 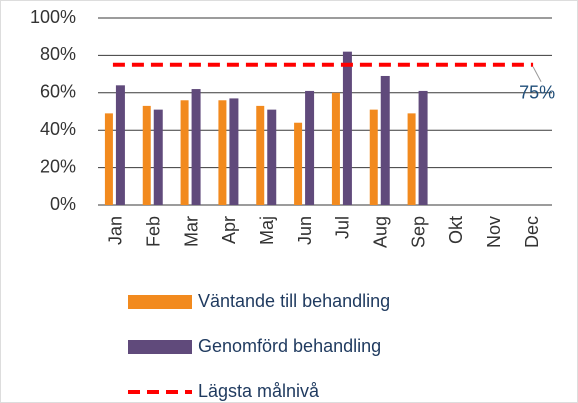 What do you see at coordinates (289, 346) in the screenshot?
I see `legend-label: Genomförd behandling` at bounding box center [289, 346].